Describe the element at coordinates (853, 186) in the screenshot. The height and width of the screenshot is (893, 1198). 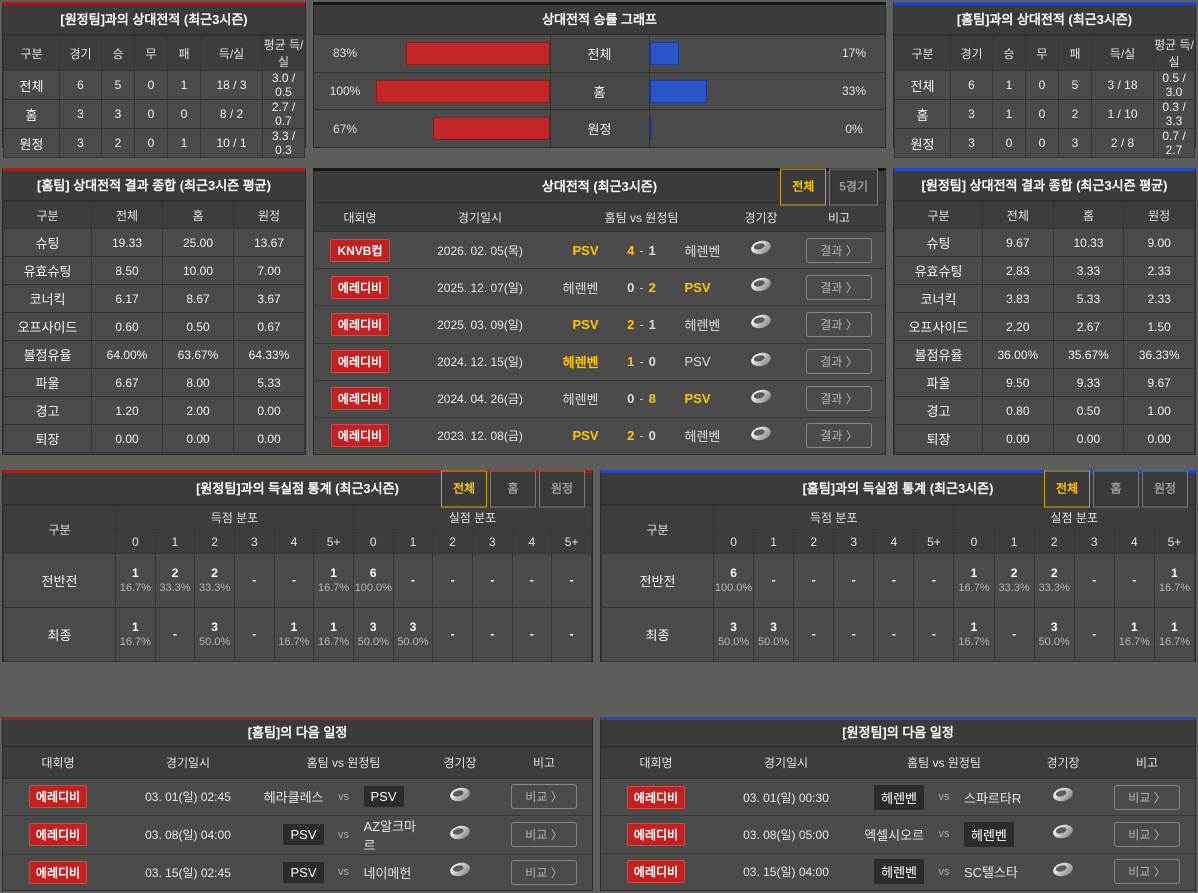
I see `tab-last5: 5경기` at that location.